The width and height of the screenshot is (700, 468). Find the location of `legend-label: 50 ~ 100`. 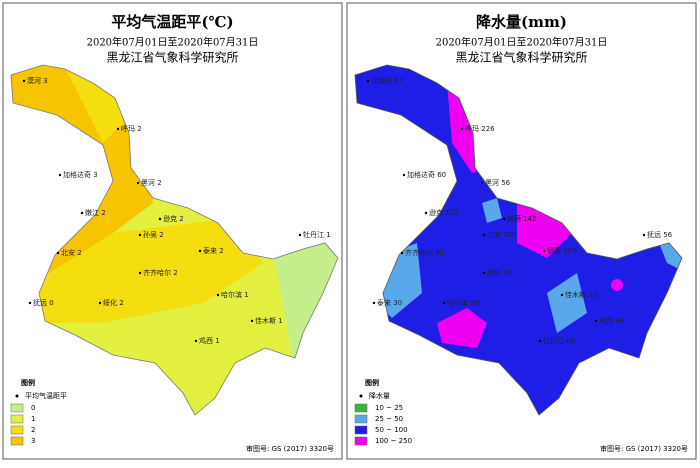

legend-label: 50 ~ 100 is located at coordinates (391, 430).